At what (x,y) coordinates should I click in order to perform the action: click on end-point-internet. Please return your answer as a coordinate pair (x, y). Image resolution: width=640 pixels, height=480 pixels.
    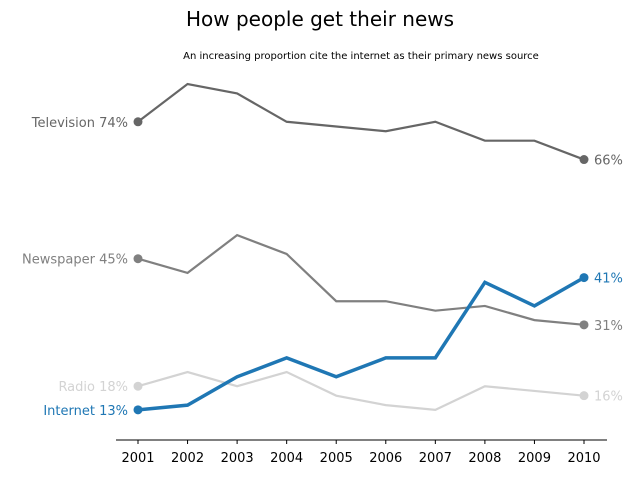
    Looking at the image, I should click on (584, 278).